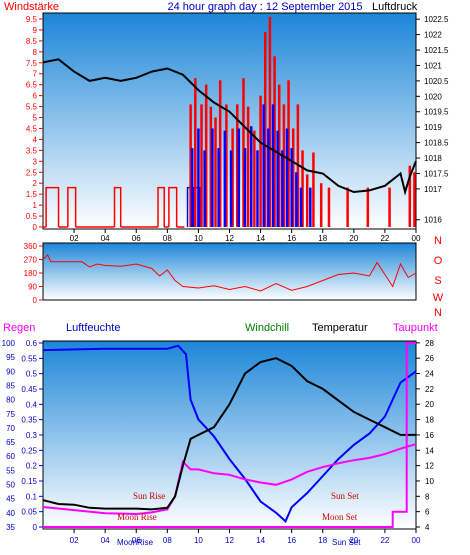  Describe the element at coordinates (291, 238) in the screenshot. I see `x-tick-label: 16` at that location.